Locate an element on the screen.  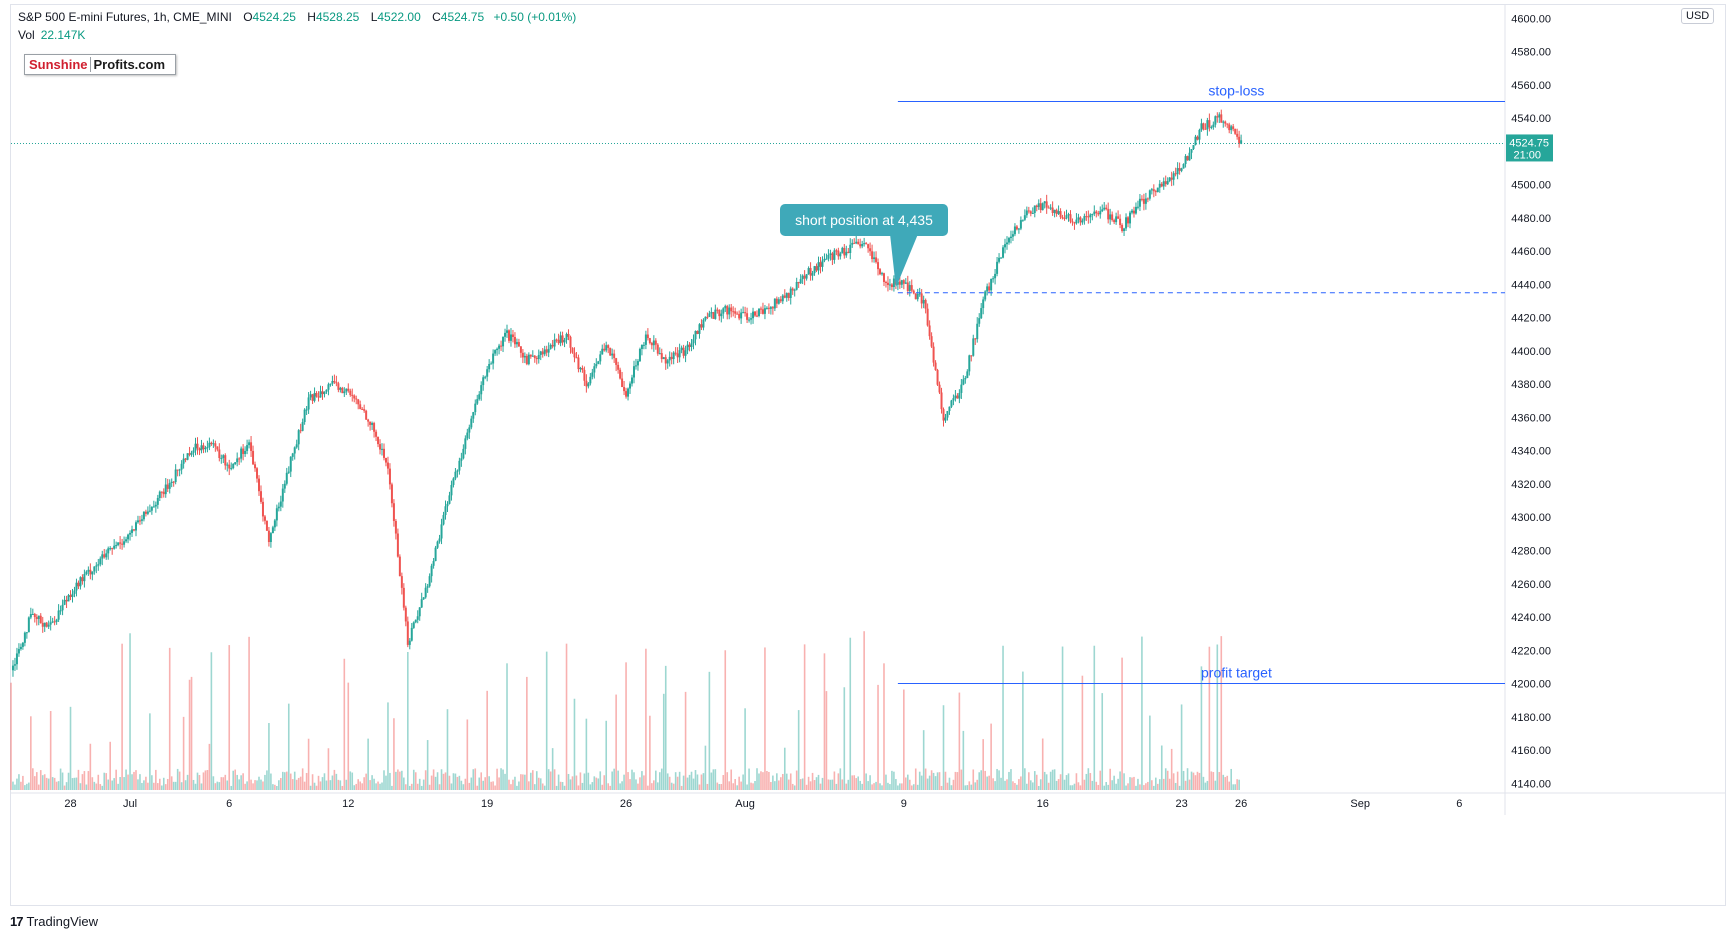
change-value: +0.50 (+0.01%) is located at coordinates (535, 17).